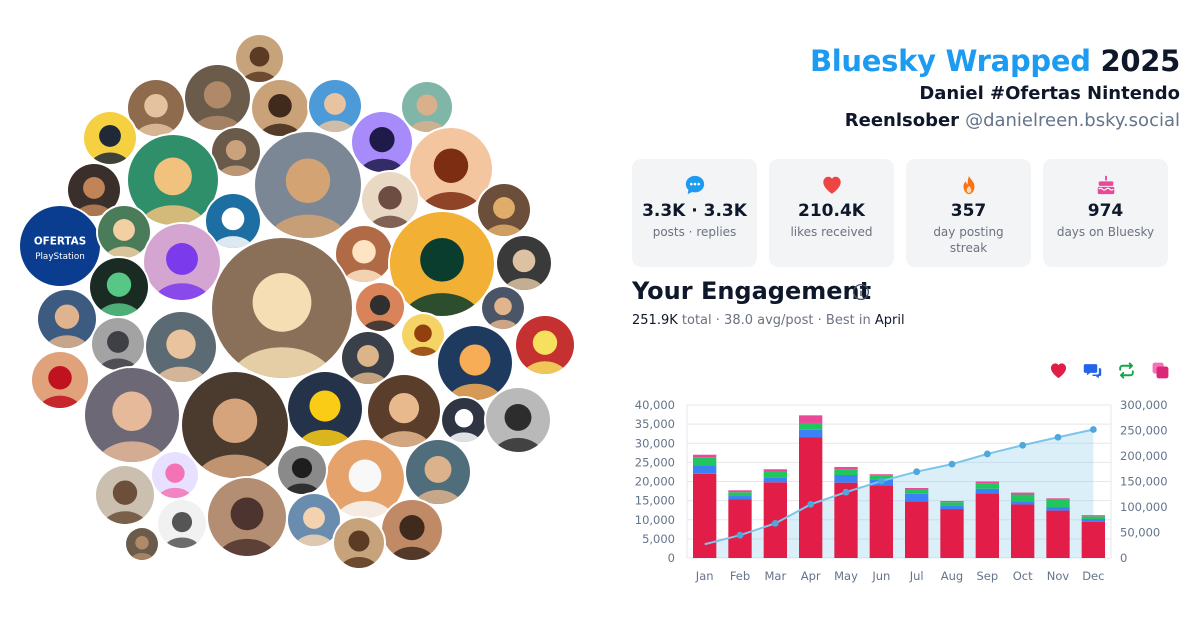 The height and width of the screenshot is (630, 1200). What do you see at coordinates (1126, 370) in the screenshot?
I see `reposts-toggle` at bounding box center [1126, 370].